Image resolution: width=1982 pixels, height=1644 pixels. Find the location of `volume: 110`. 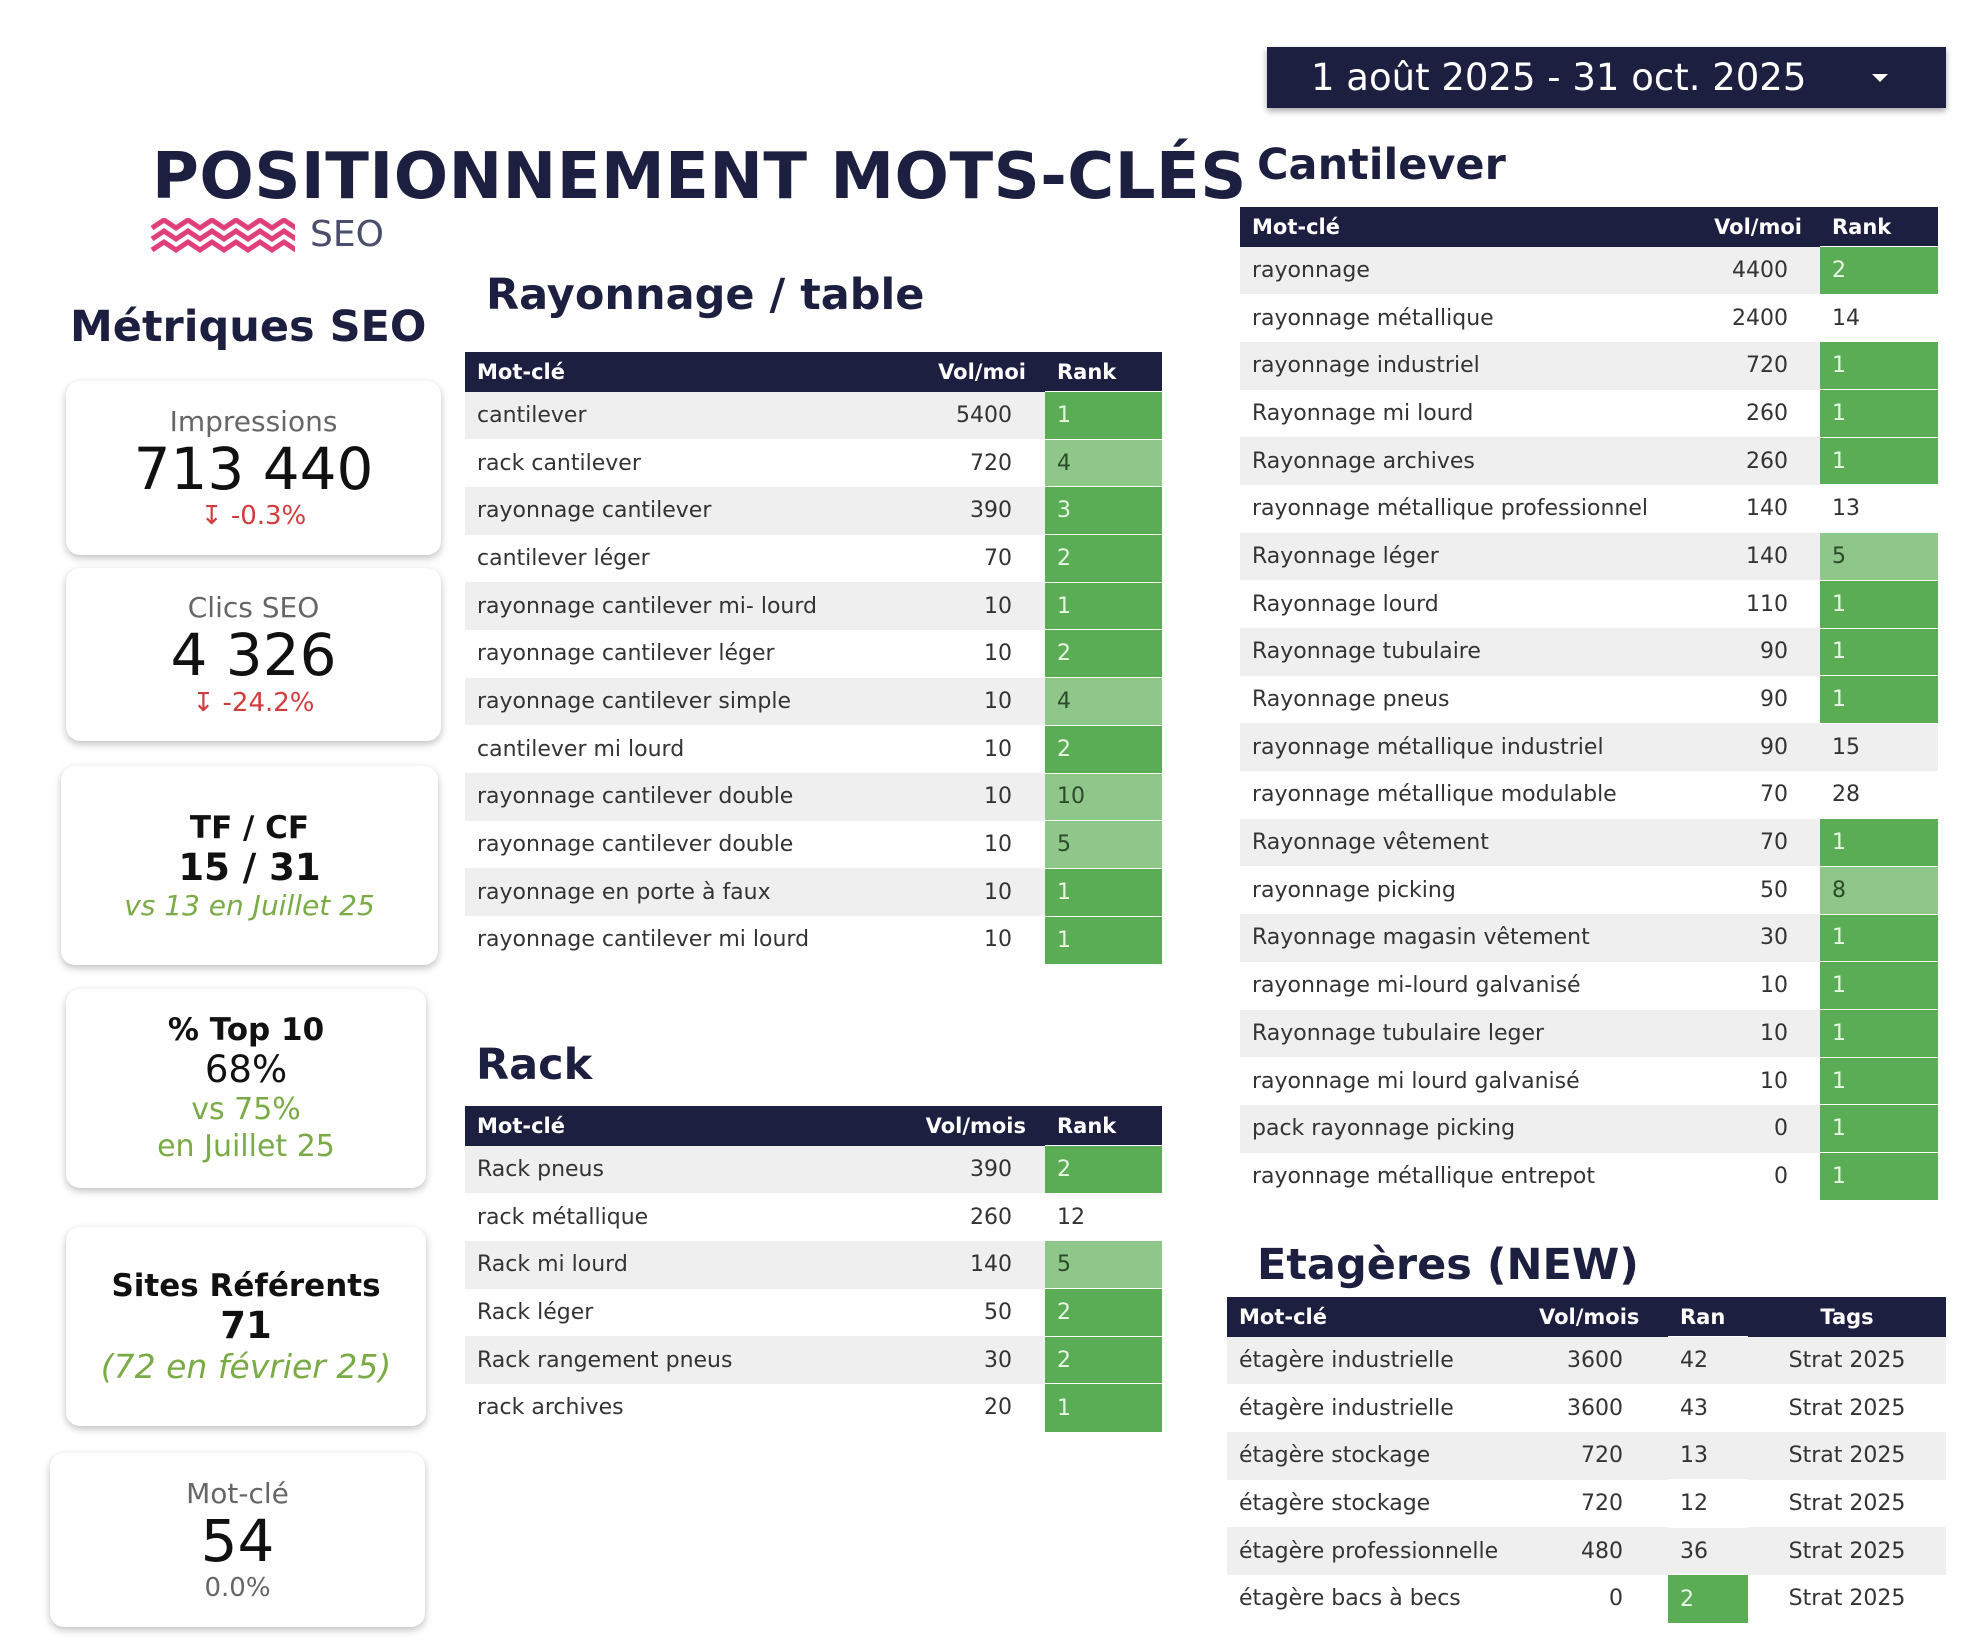

volume: 110 is located at coordinates (1767, 604).